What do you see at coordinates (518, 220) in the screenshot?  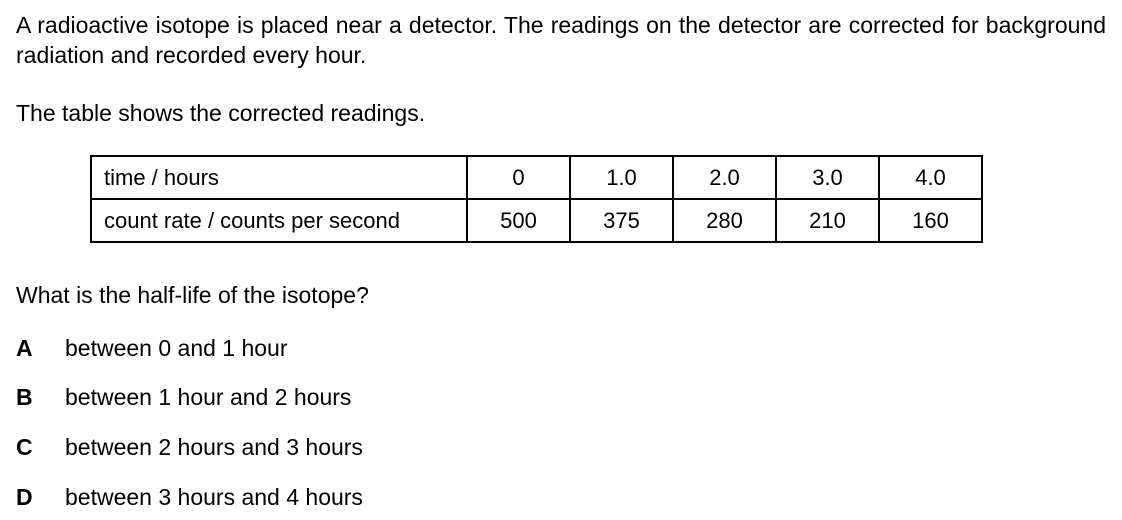 I see `cell-count-0: 500` at bounding box center [518, 220].